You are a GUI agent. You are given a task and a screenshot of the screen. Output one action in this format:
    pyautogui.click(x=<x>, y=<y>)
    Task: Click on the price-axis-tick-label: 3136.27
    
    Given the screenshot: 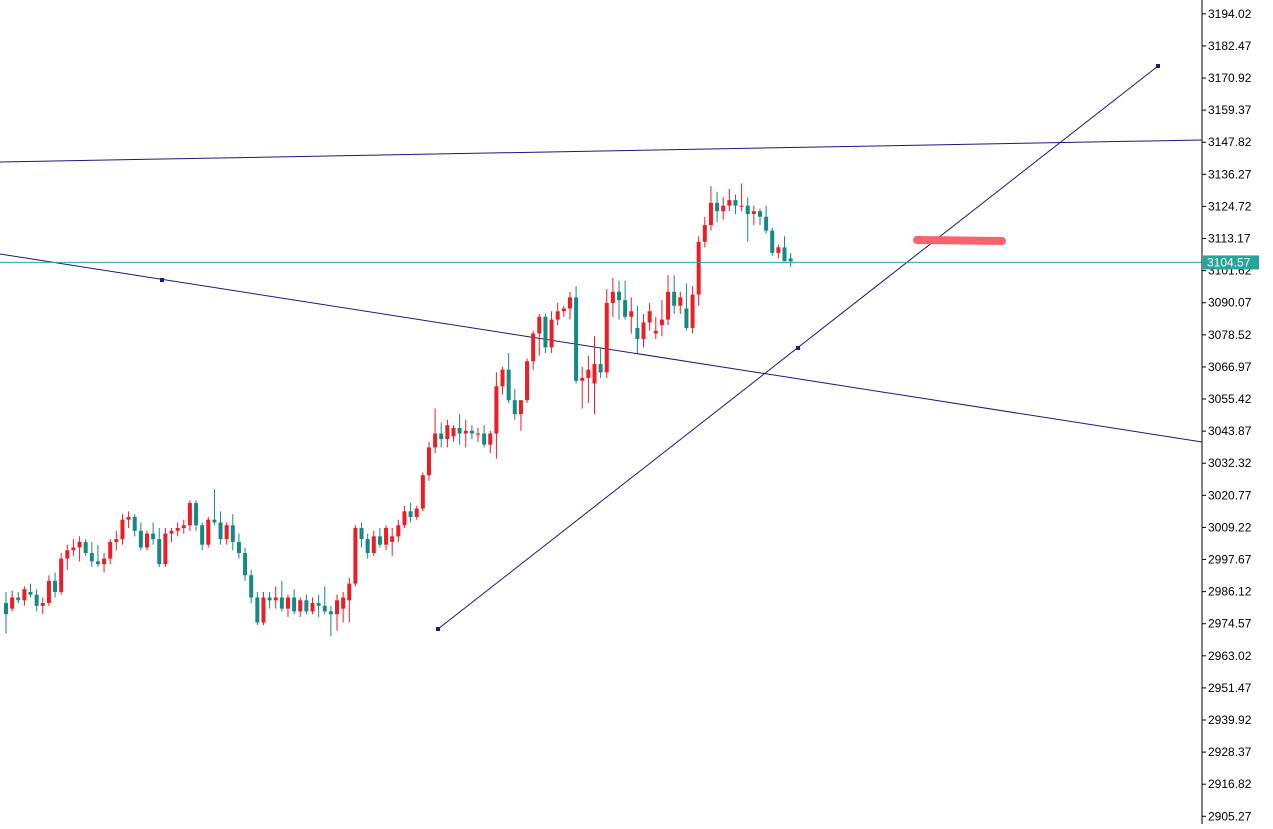 What is the action you would take?
    pyautogui.click(x=1230, y=174)
    